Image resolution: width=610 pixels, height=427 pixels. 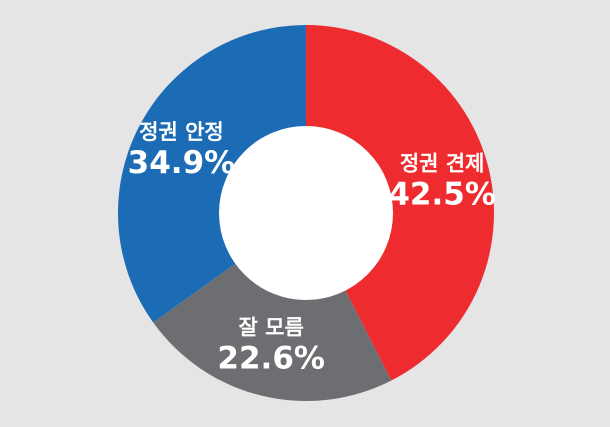 I want to click on slice-value-label-1: 42.5%, so click(x=442, y=194).